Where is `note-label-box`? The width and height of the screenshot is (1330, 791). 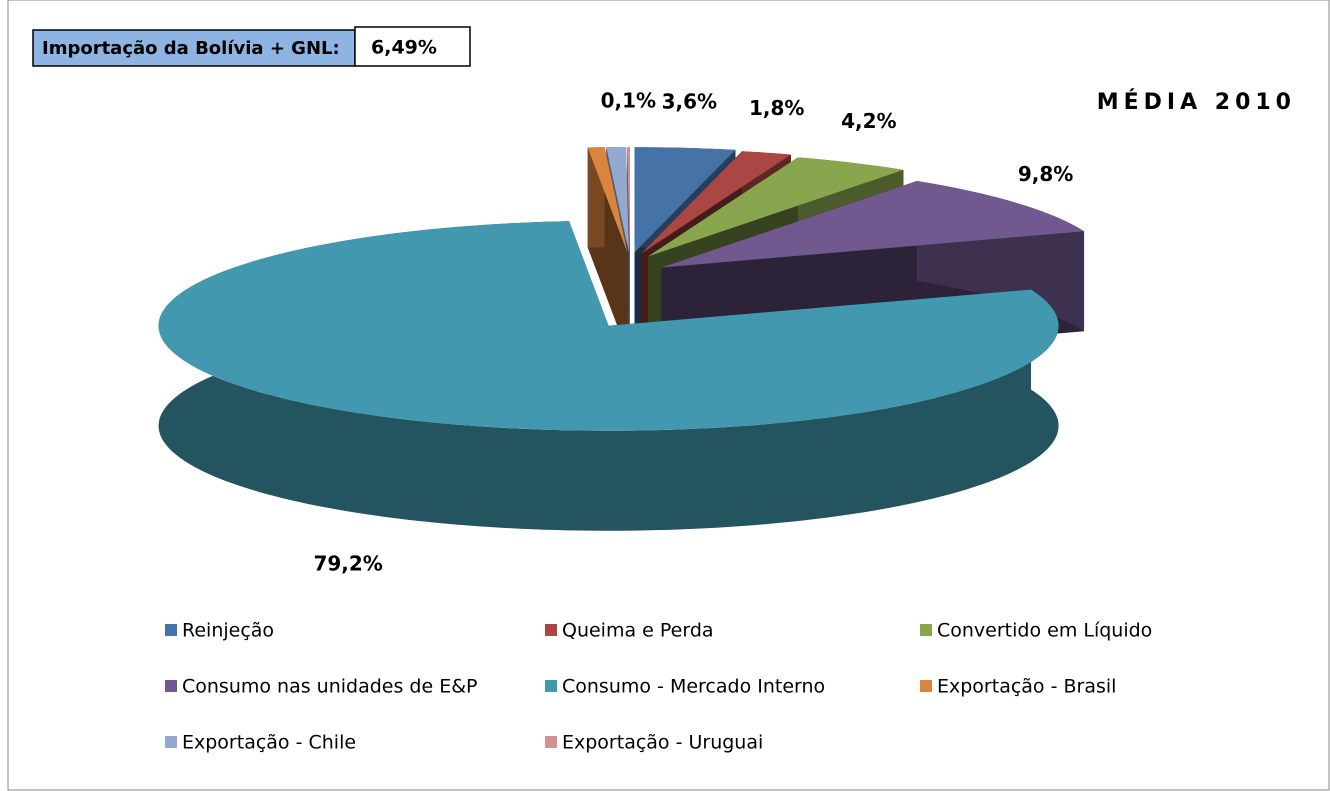
note-label-box is located at coordinates (194, 48).